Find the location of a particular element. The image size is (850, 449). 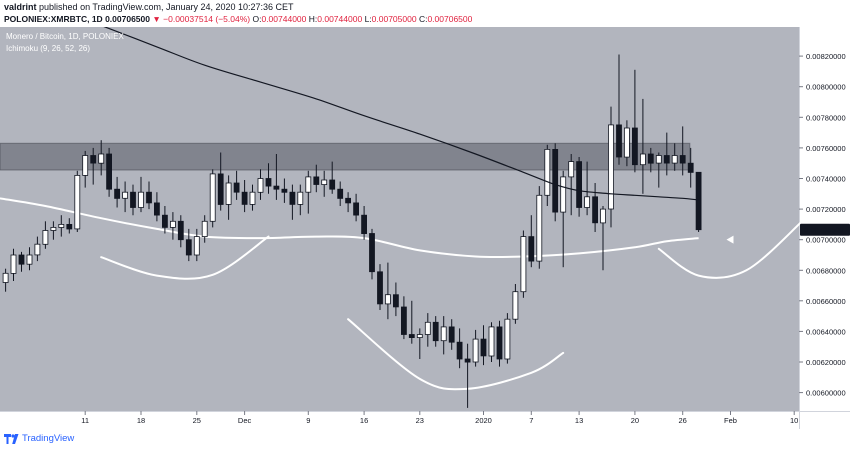

tradingview-brand: TradingView is located at coordinates (48, 438).